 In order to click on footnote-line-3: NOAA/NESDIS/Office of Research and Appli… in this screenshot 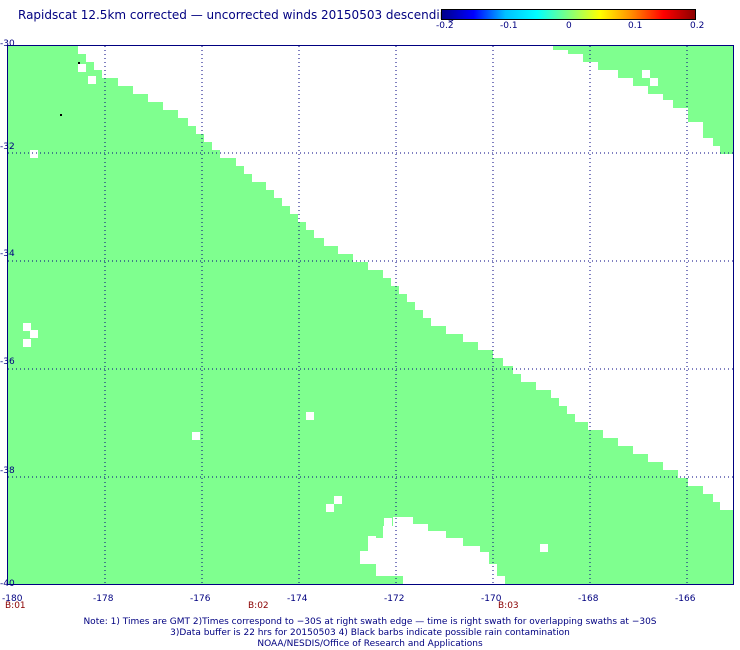, I will do `click(370, 644)`.